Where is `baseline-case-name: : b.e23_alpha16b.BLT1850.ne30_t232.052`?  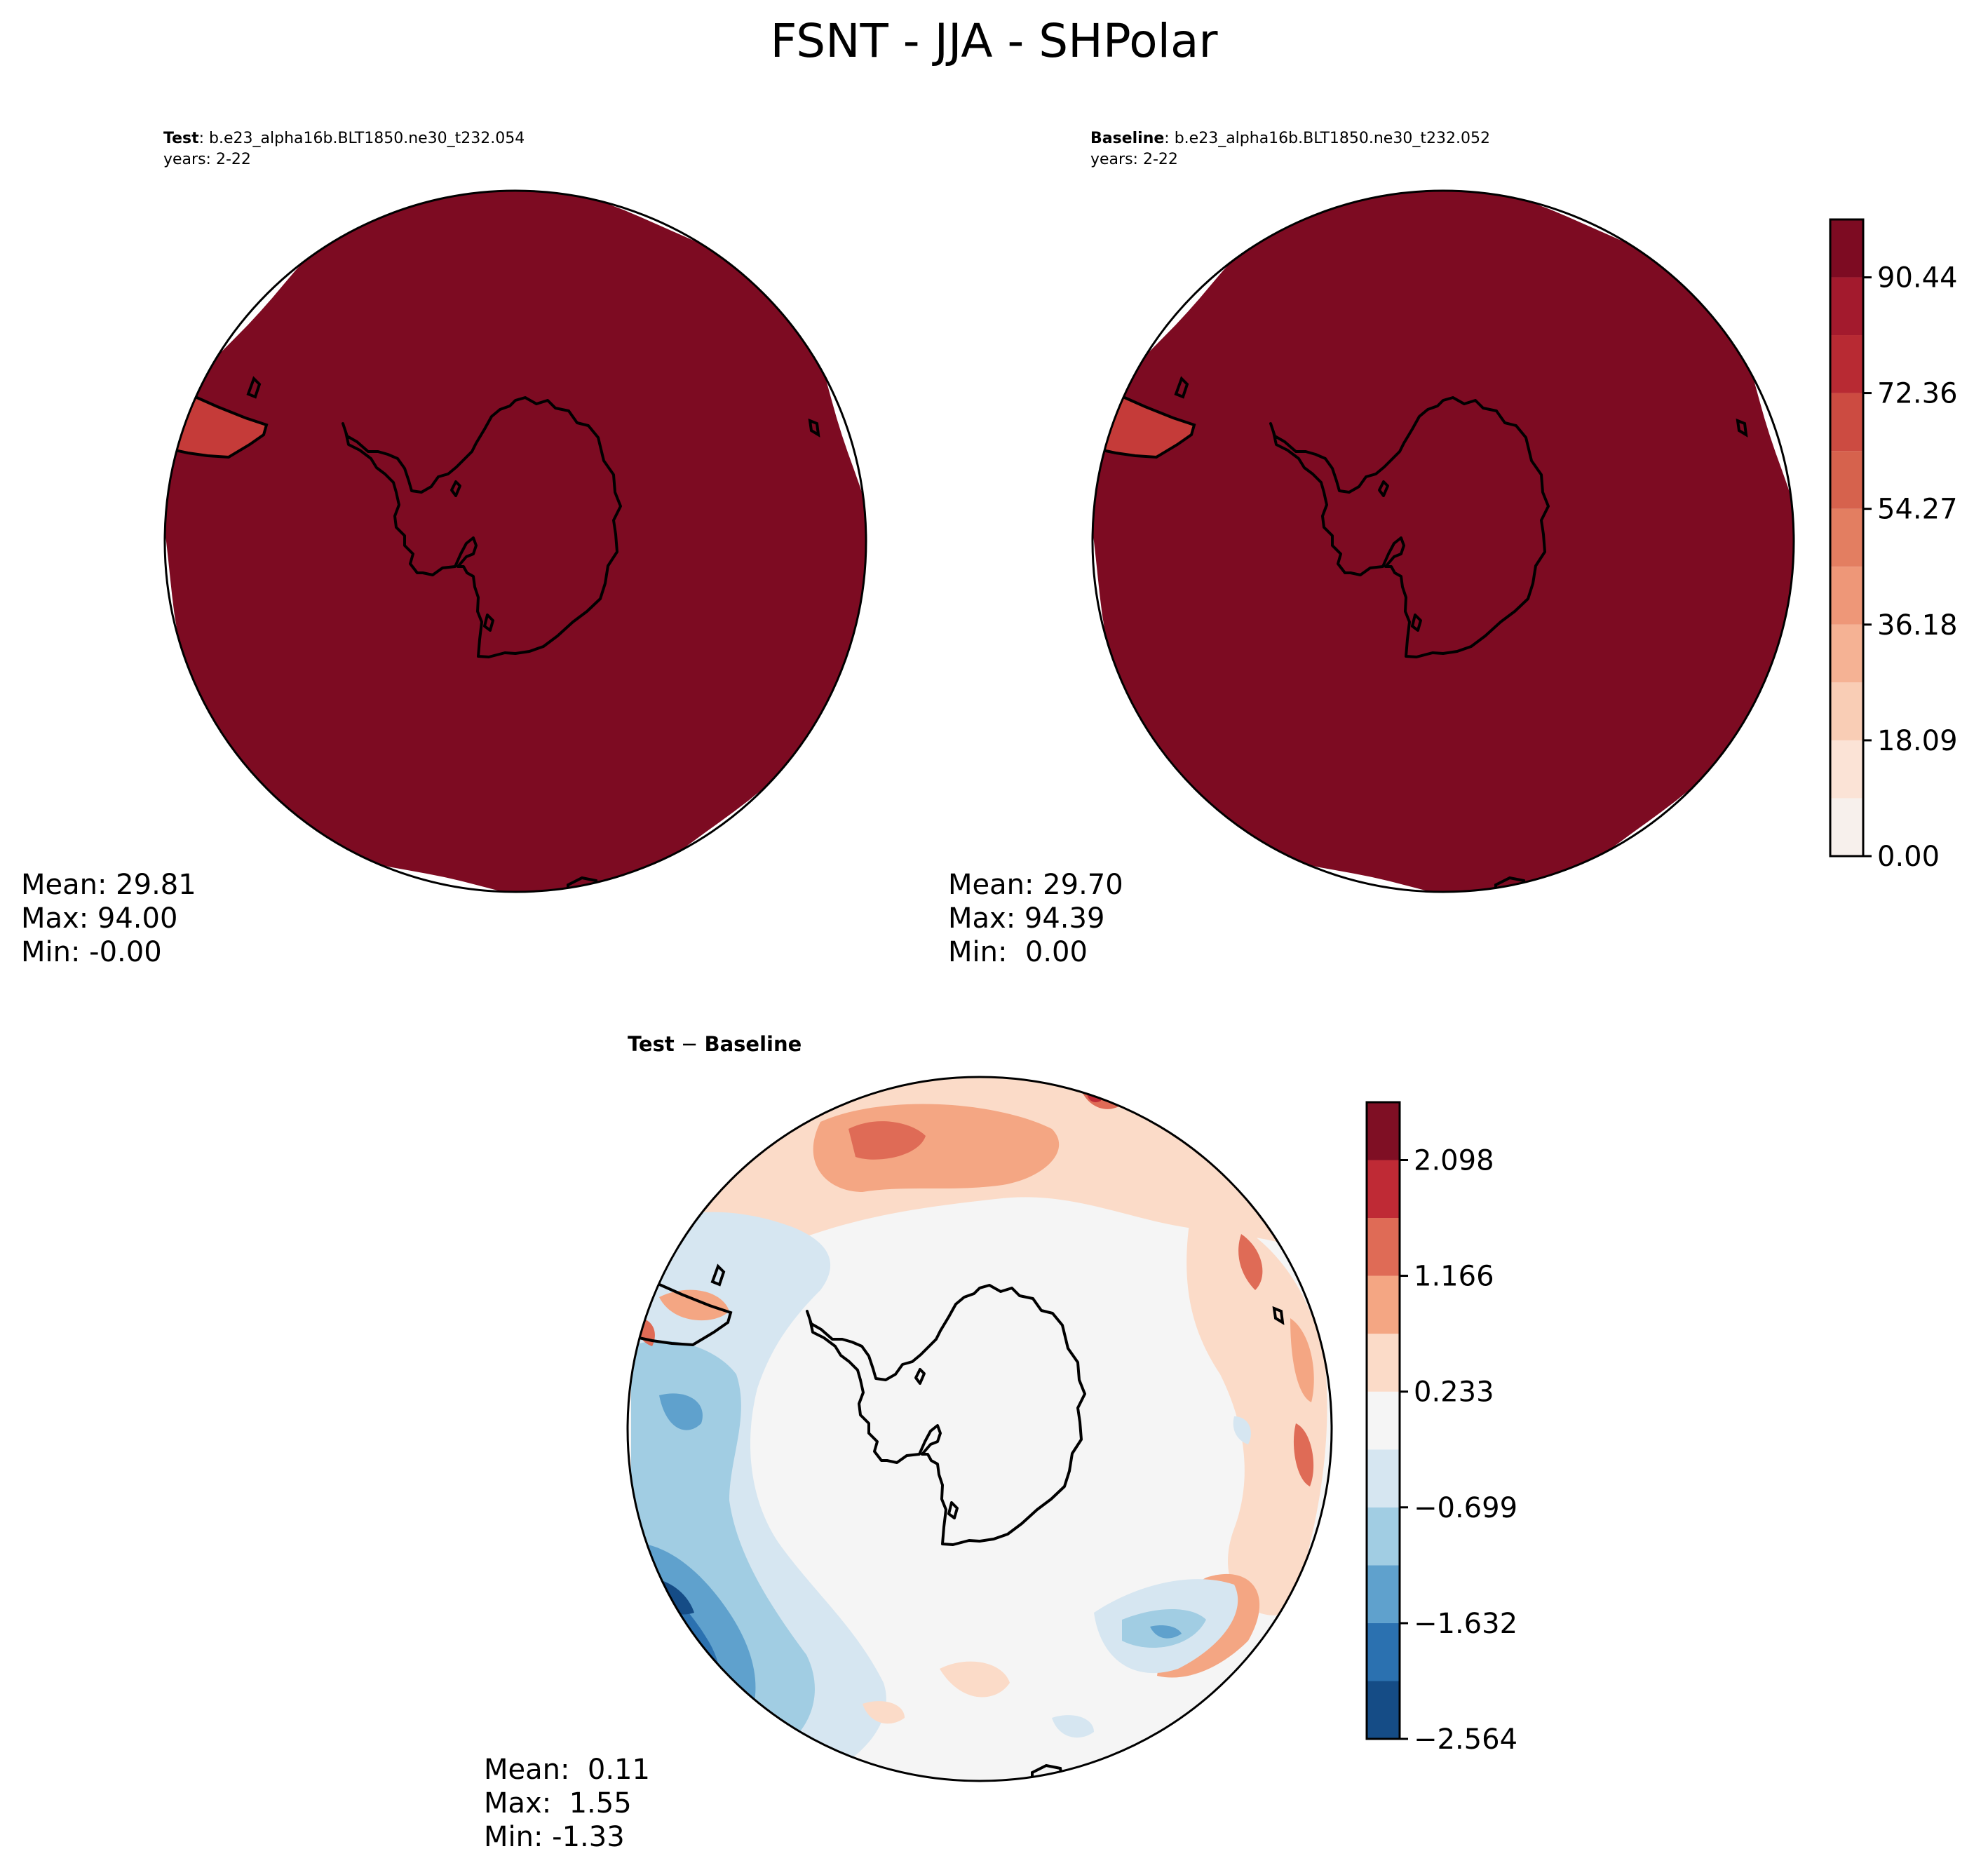 baseline-case-name: : b.e23_alpha16b.BLT1850.ne30_t232.052 is located at coordinates (1327, 138).